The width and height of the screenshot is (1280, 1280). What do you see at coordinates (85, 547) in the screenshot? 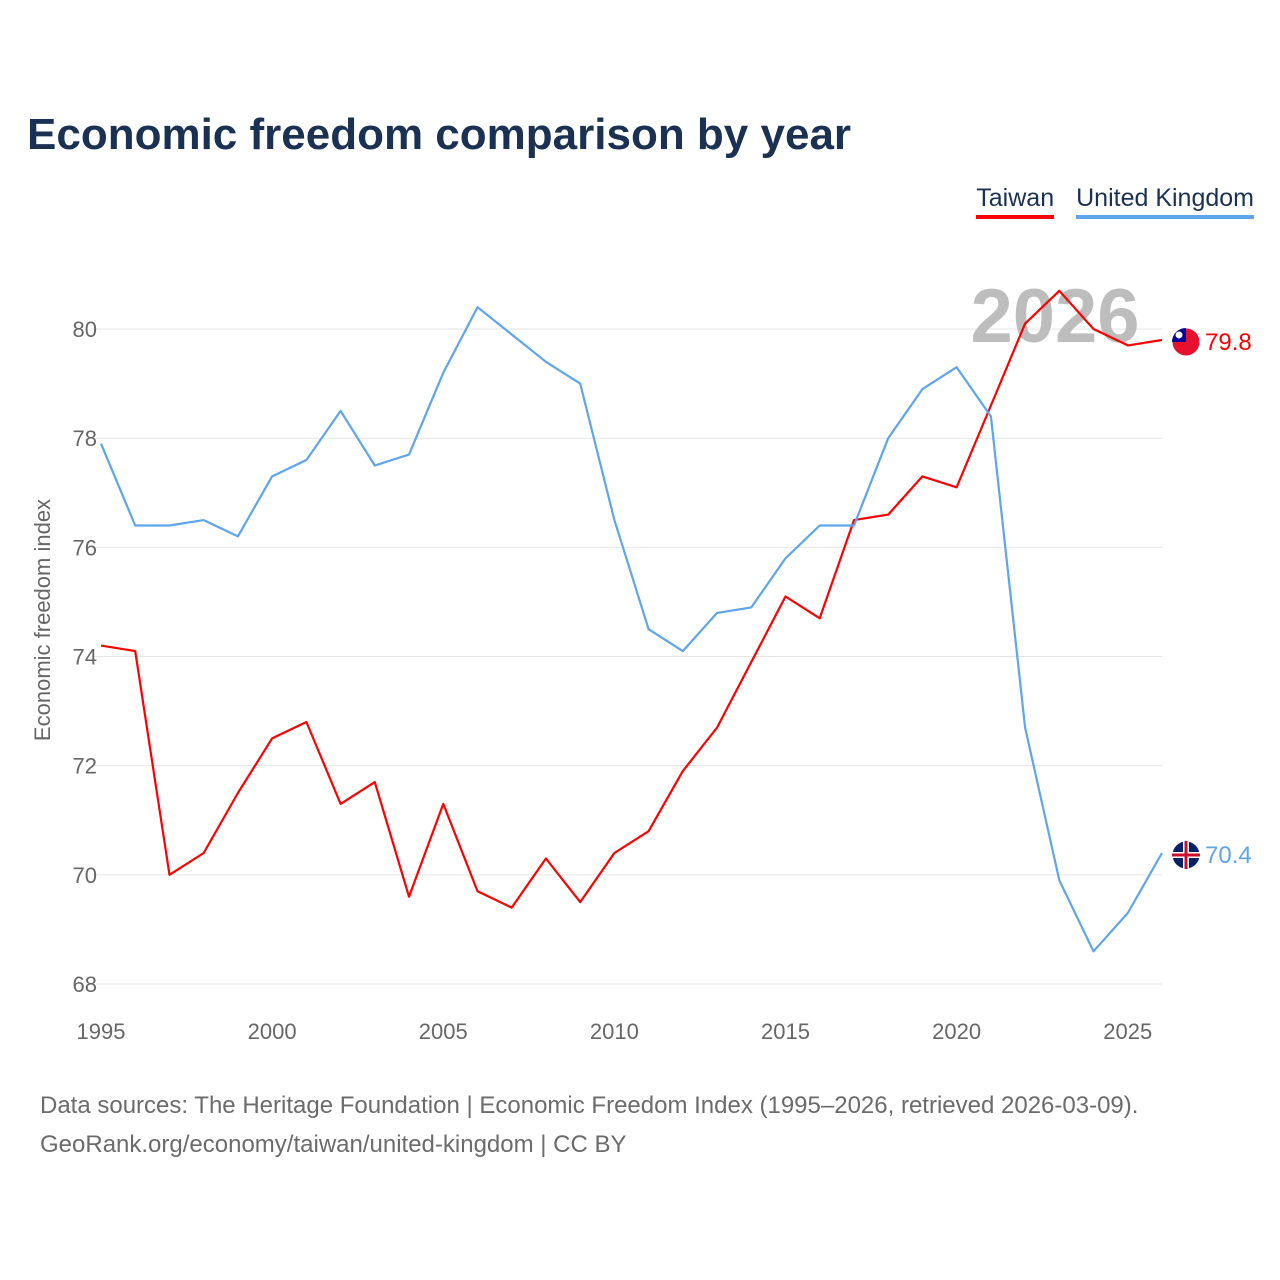
I see `y-tick-label: 76` at bounding box center [85, 547].